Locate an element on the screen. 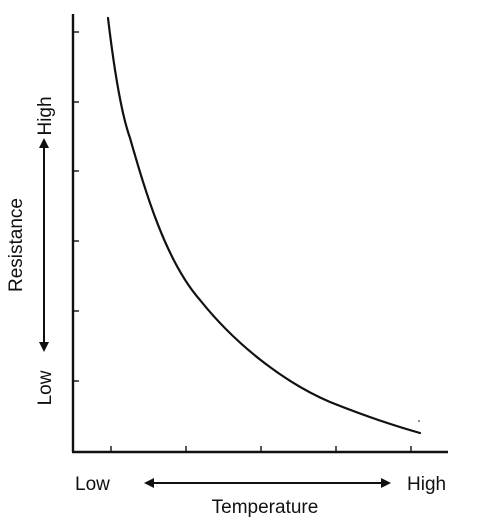 This screenshot has height=524, width=480. x-tick-label-high: High is located at coordinates (426, 484).